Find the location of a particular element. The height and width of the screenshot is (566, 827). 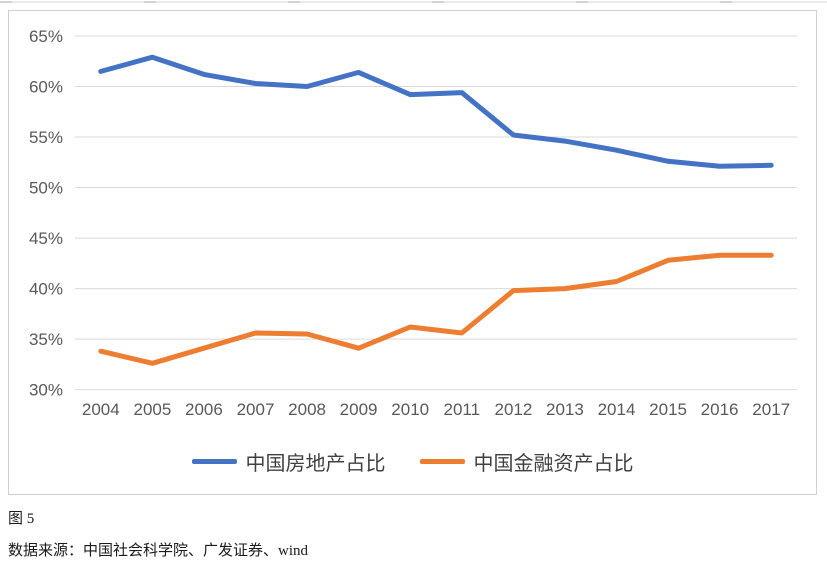

y-axis-tick-label: 50% is located at coordinates (46, 188).